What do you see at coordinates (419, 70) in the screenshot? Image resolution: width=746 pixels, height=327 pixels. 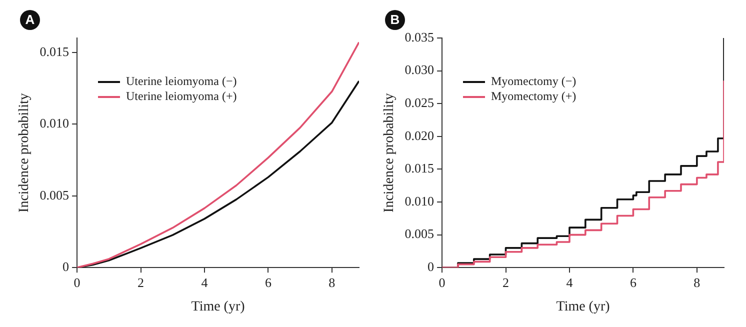 I see `y-tick-label: 0.030` at bounding box center [419, 70].